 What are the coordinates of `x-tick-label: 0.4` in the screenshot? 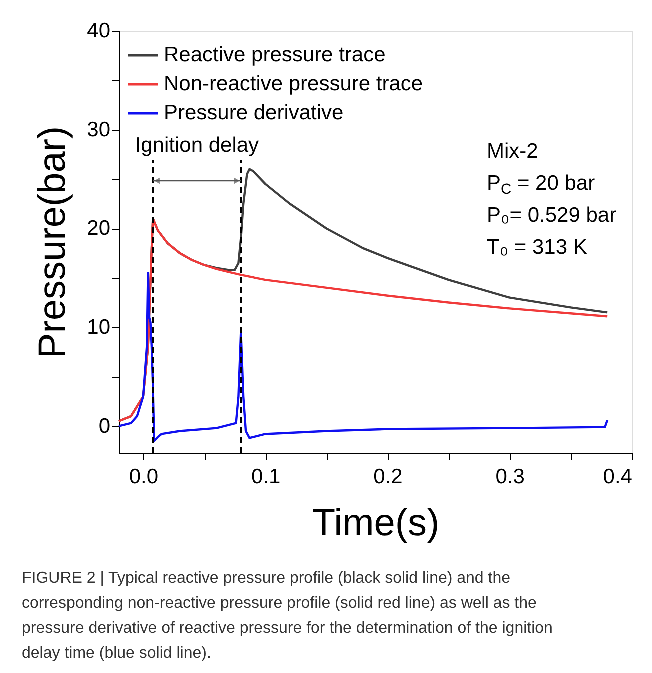 It's located at (618, 477).